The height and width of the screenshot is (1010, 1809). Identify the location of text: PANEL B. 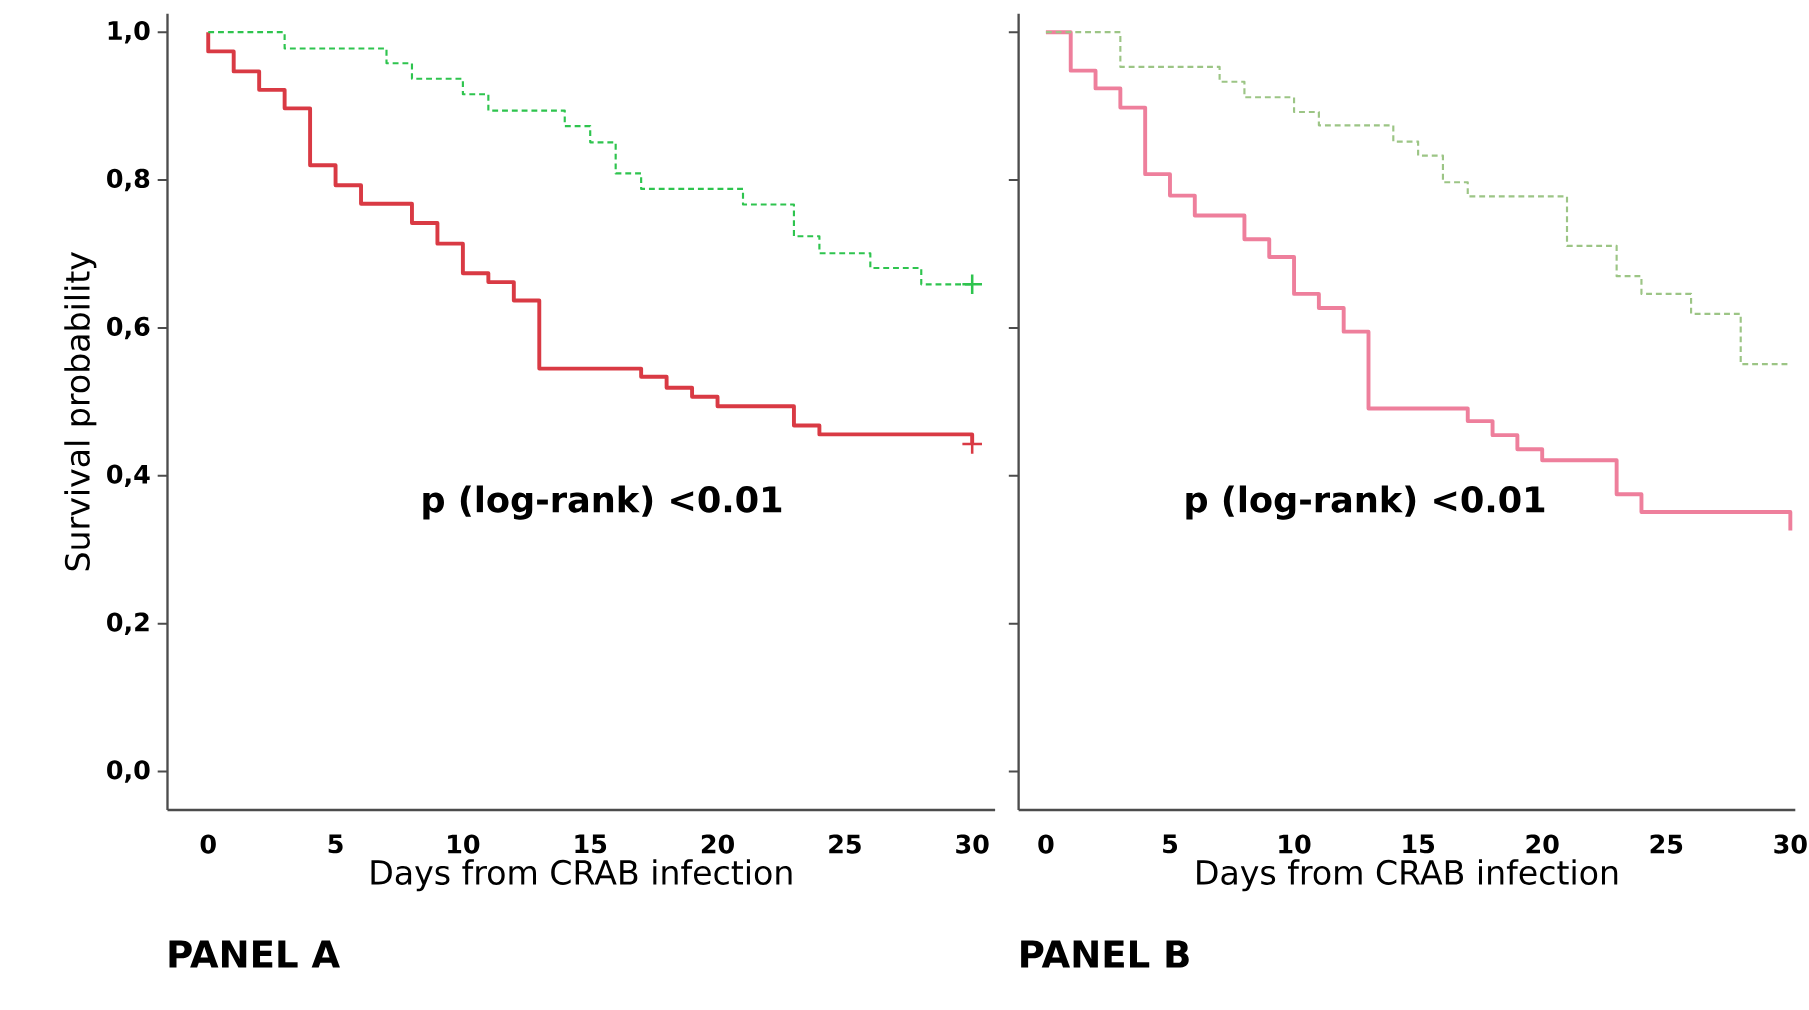
(1105, 954).